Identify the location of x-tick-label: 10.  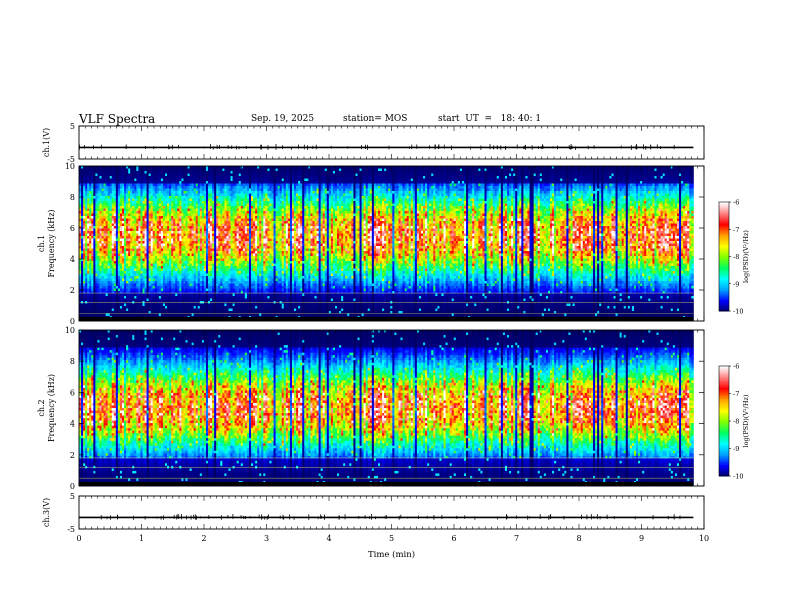
(704, 538).